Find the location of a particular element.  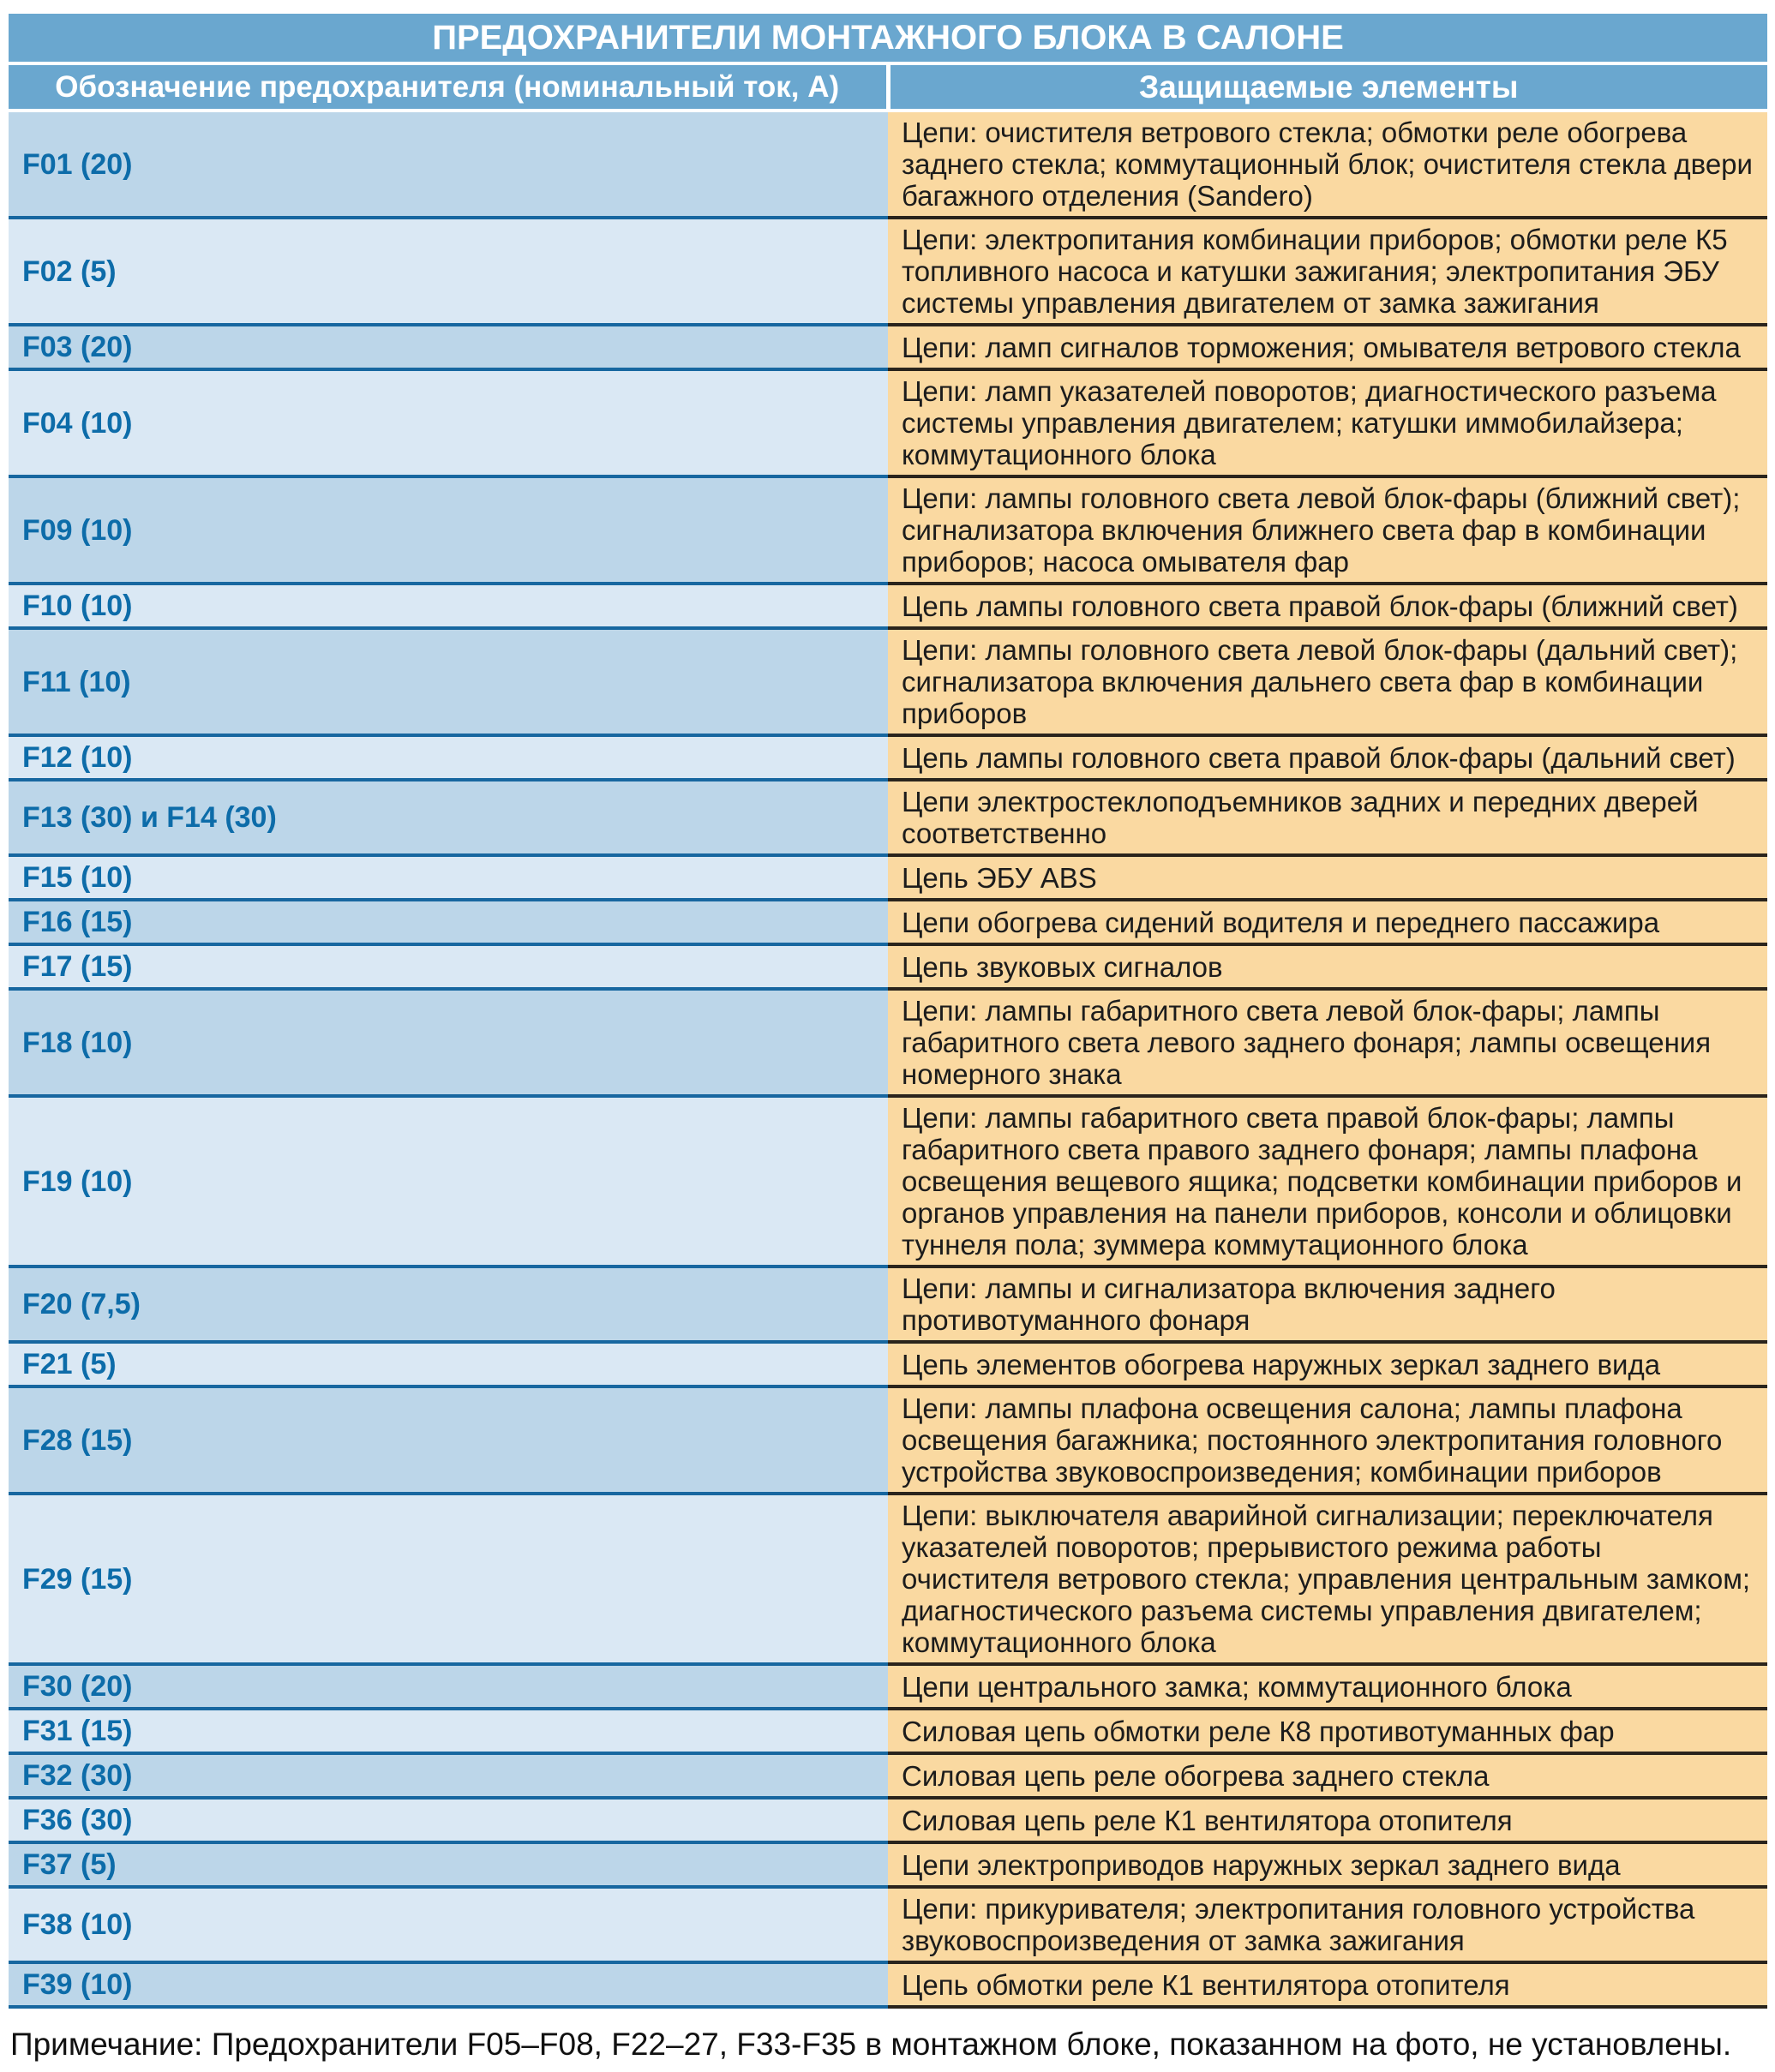

fuse-id-cell: F16 (15) is located at coordinates (448, 921).